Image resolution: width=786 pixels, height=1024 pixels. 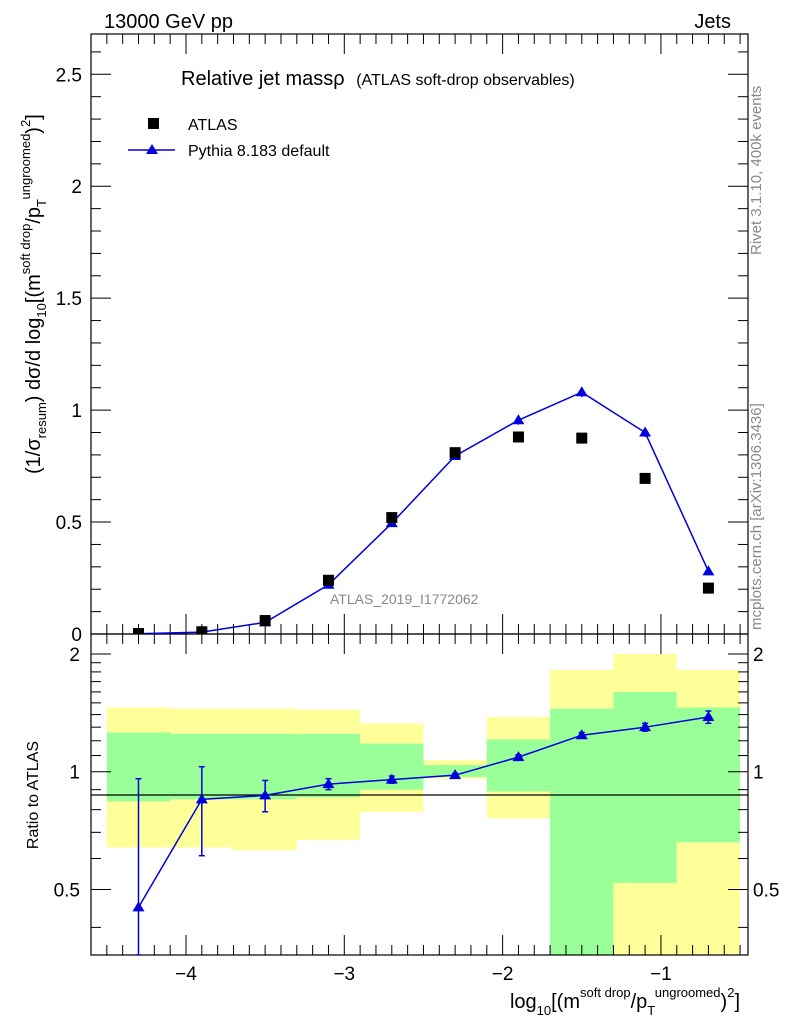 I want to click on ratio-pythia-line, so click(x=423, y=812).